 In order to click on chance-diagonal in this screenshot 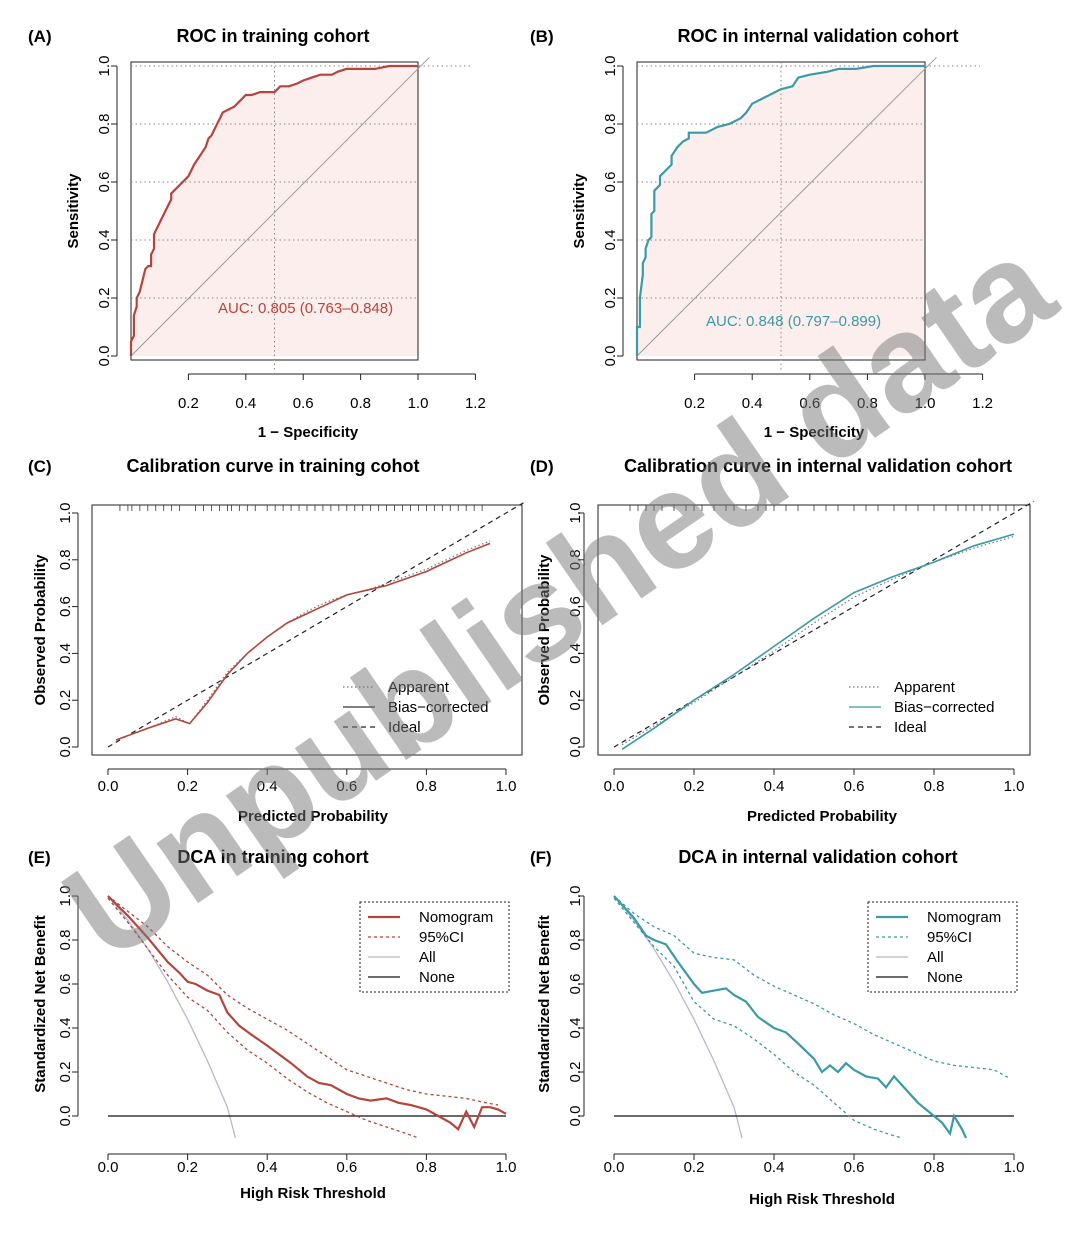, I will do `click(280, 206)`.